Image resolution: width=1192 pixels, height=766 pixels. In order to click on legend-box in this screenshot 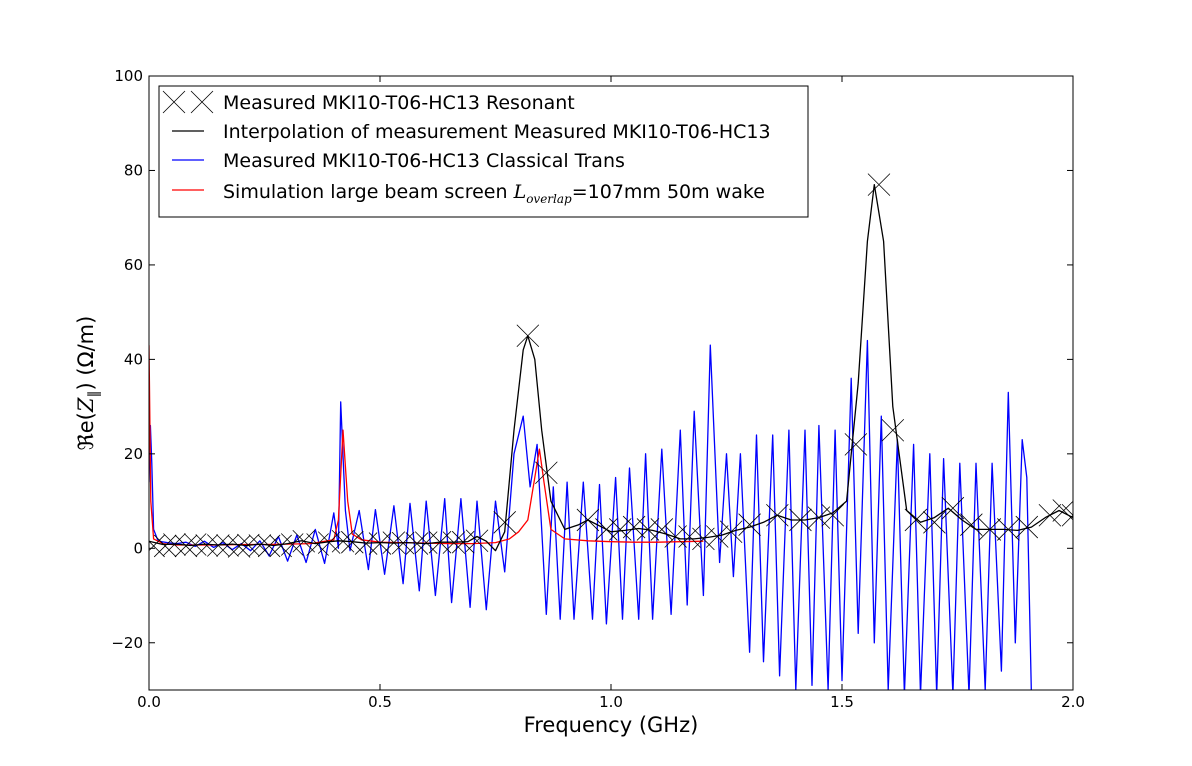, I will do `click(483, 151)`.